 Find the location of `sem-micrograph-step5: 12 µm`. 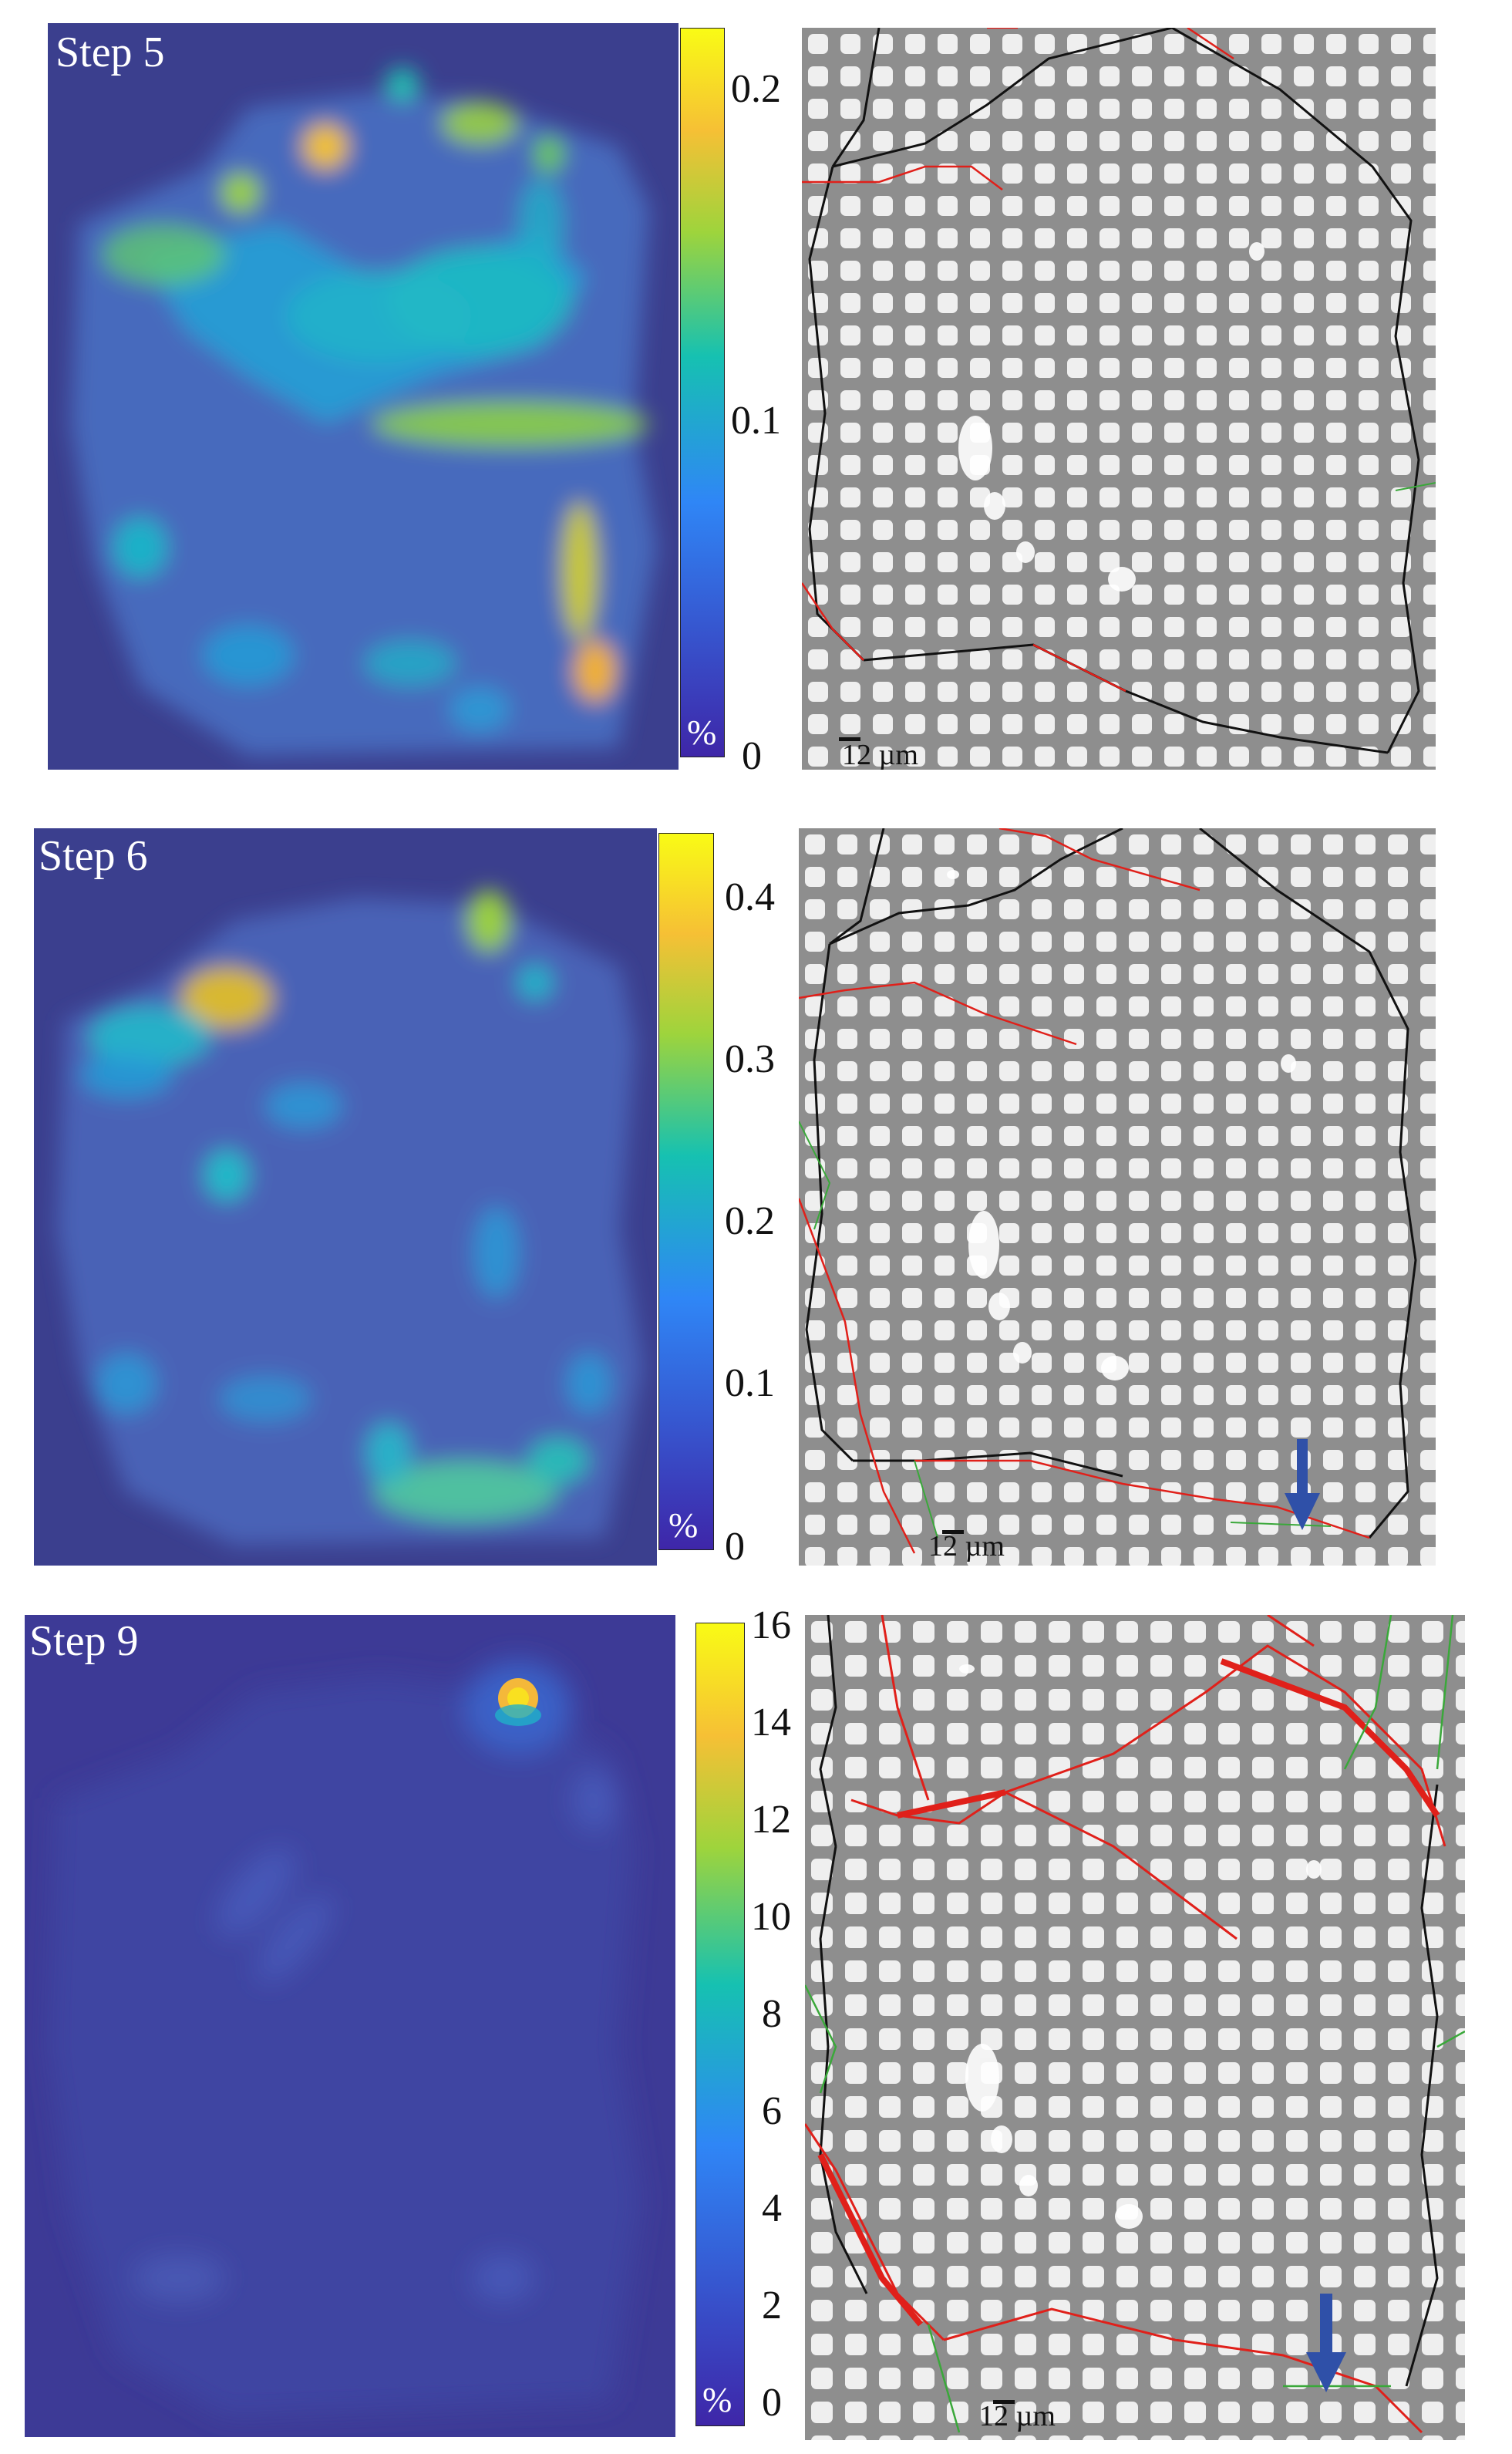

sem-micrograph-step5: 12 µm is located at coordinates (1119, 399).